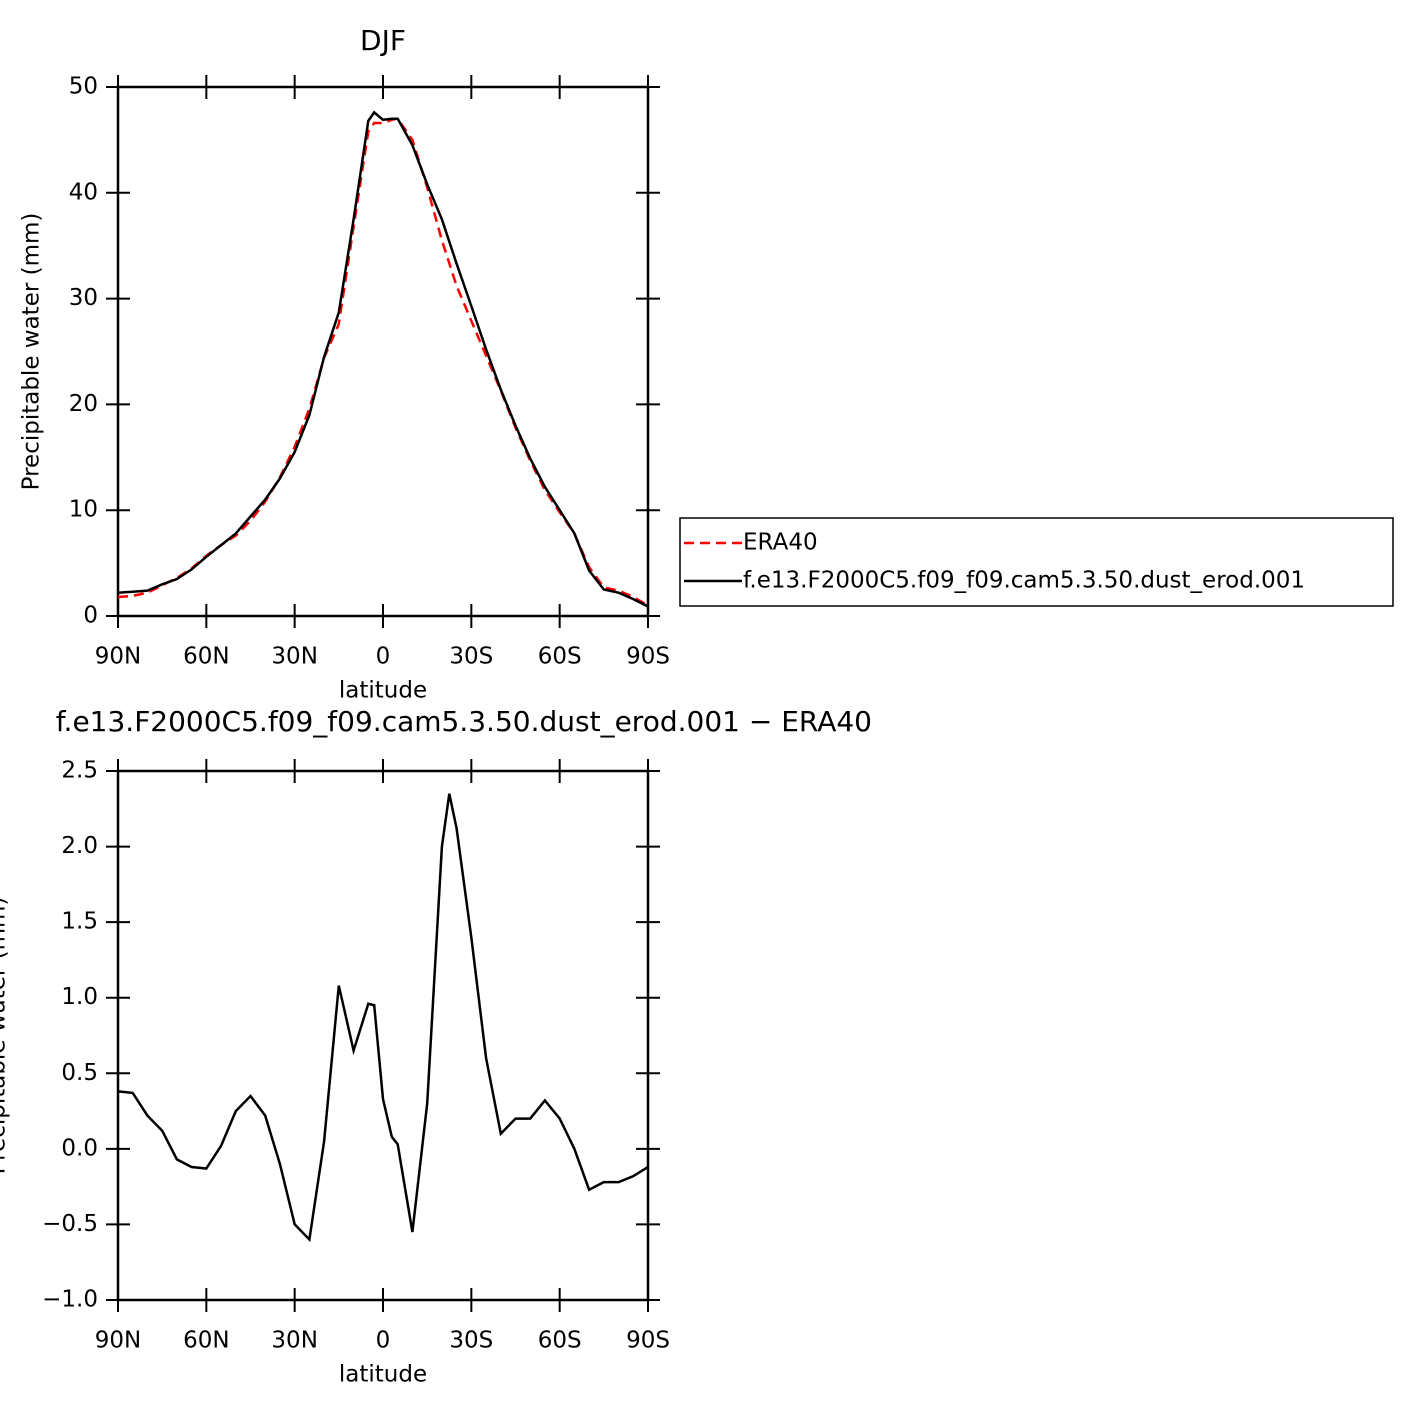 This screenshot has height=1413, width=1413. Describe the element at coordinates (83, 192) in the screenshot. I see `y-tick-label: 40` at that location.